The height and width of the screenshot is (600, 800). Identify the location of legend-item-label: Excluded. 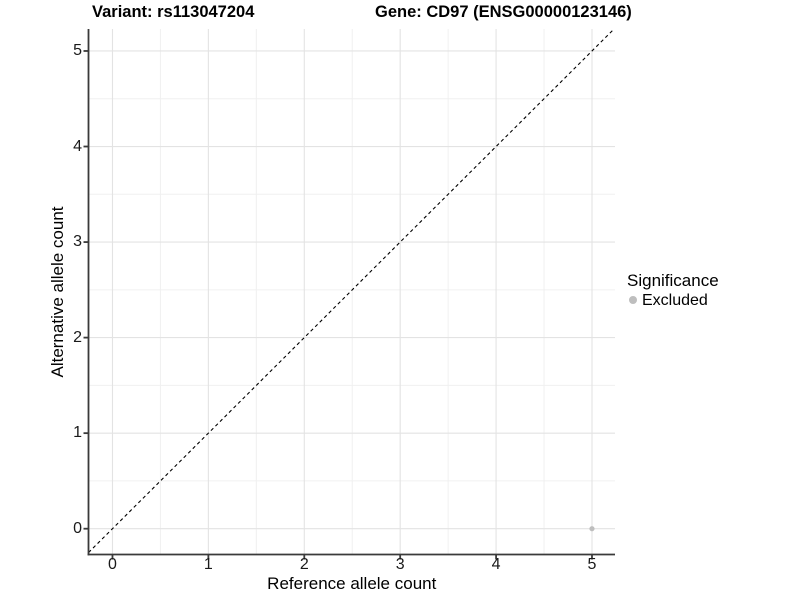
(675, 300).